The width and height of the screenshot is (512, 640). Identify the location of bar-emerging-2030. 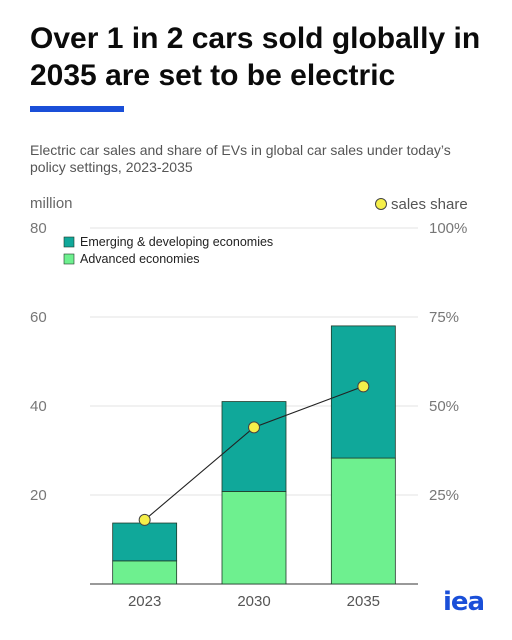
(254, 446).